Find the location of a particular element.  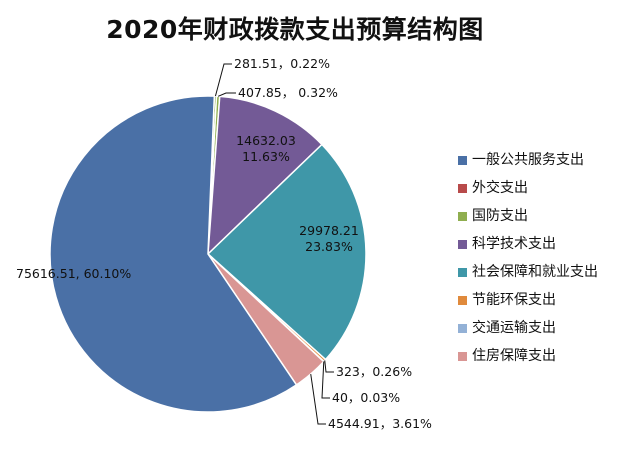

pie-slice-社会保障和就业支出 is located at coordinates (286, 252).